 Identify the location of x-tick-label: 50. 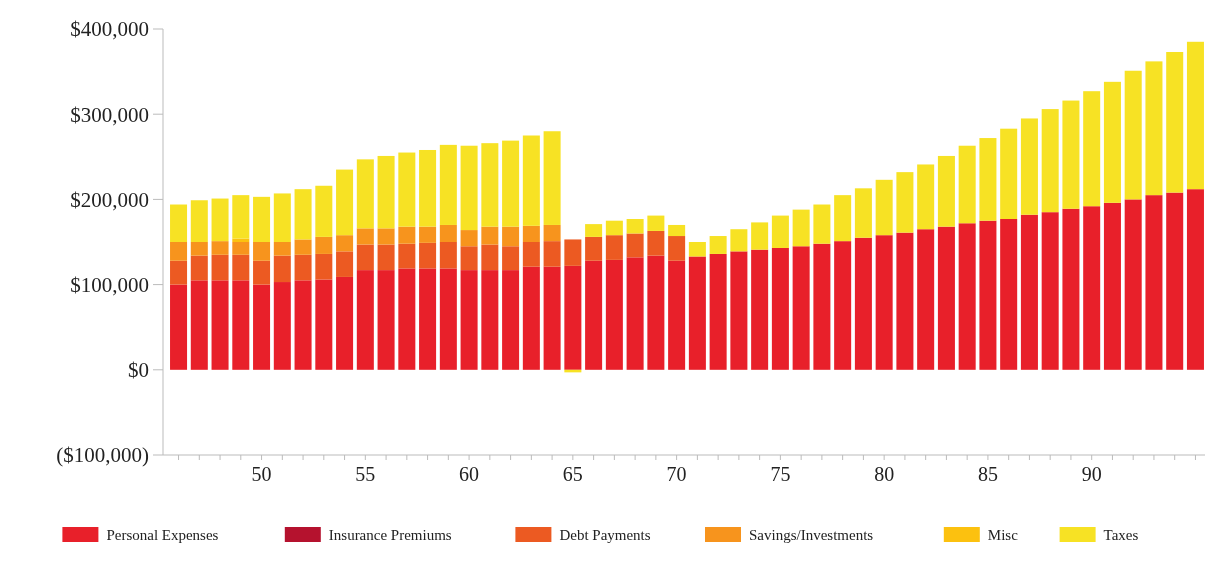
(261, 474).